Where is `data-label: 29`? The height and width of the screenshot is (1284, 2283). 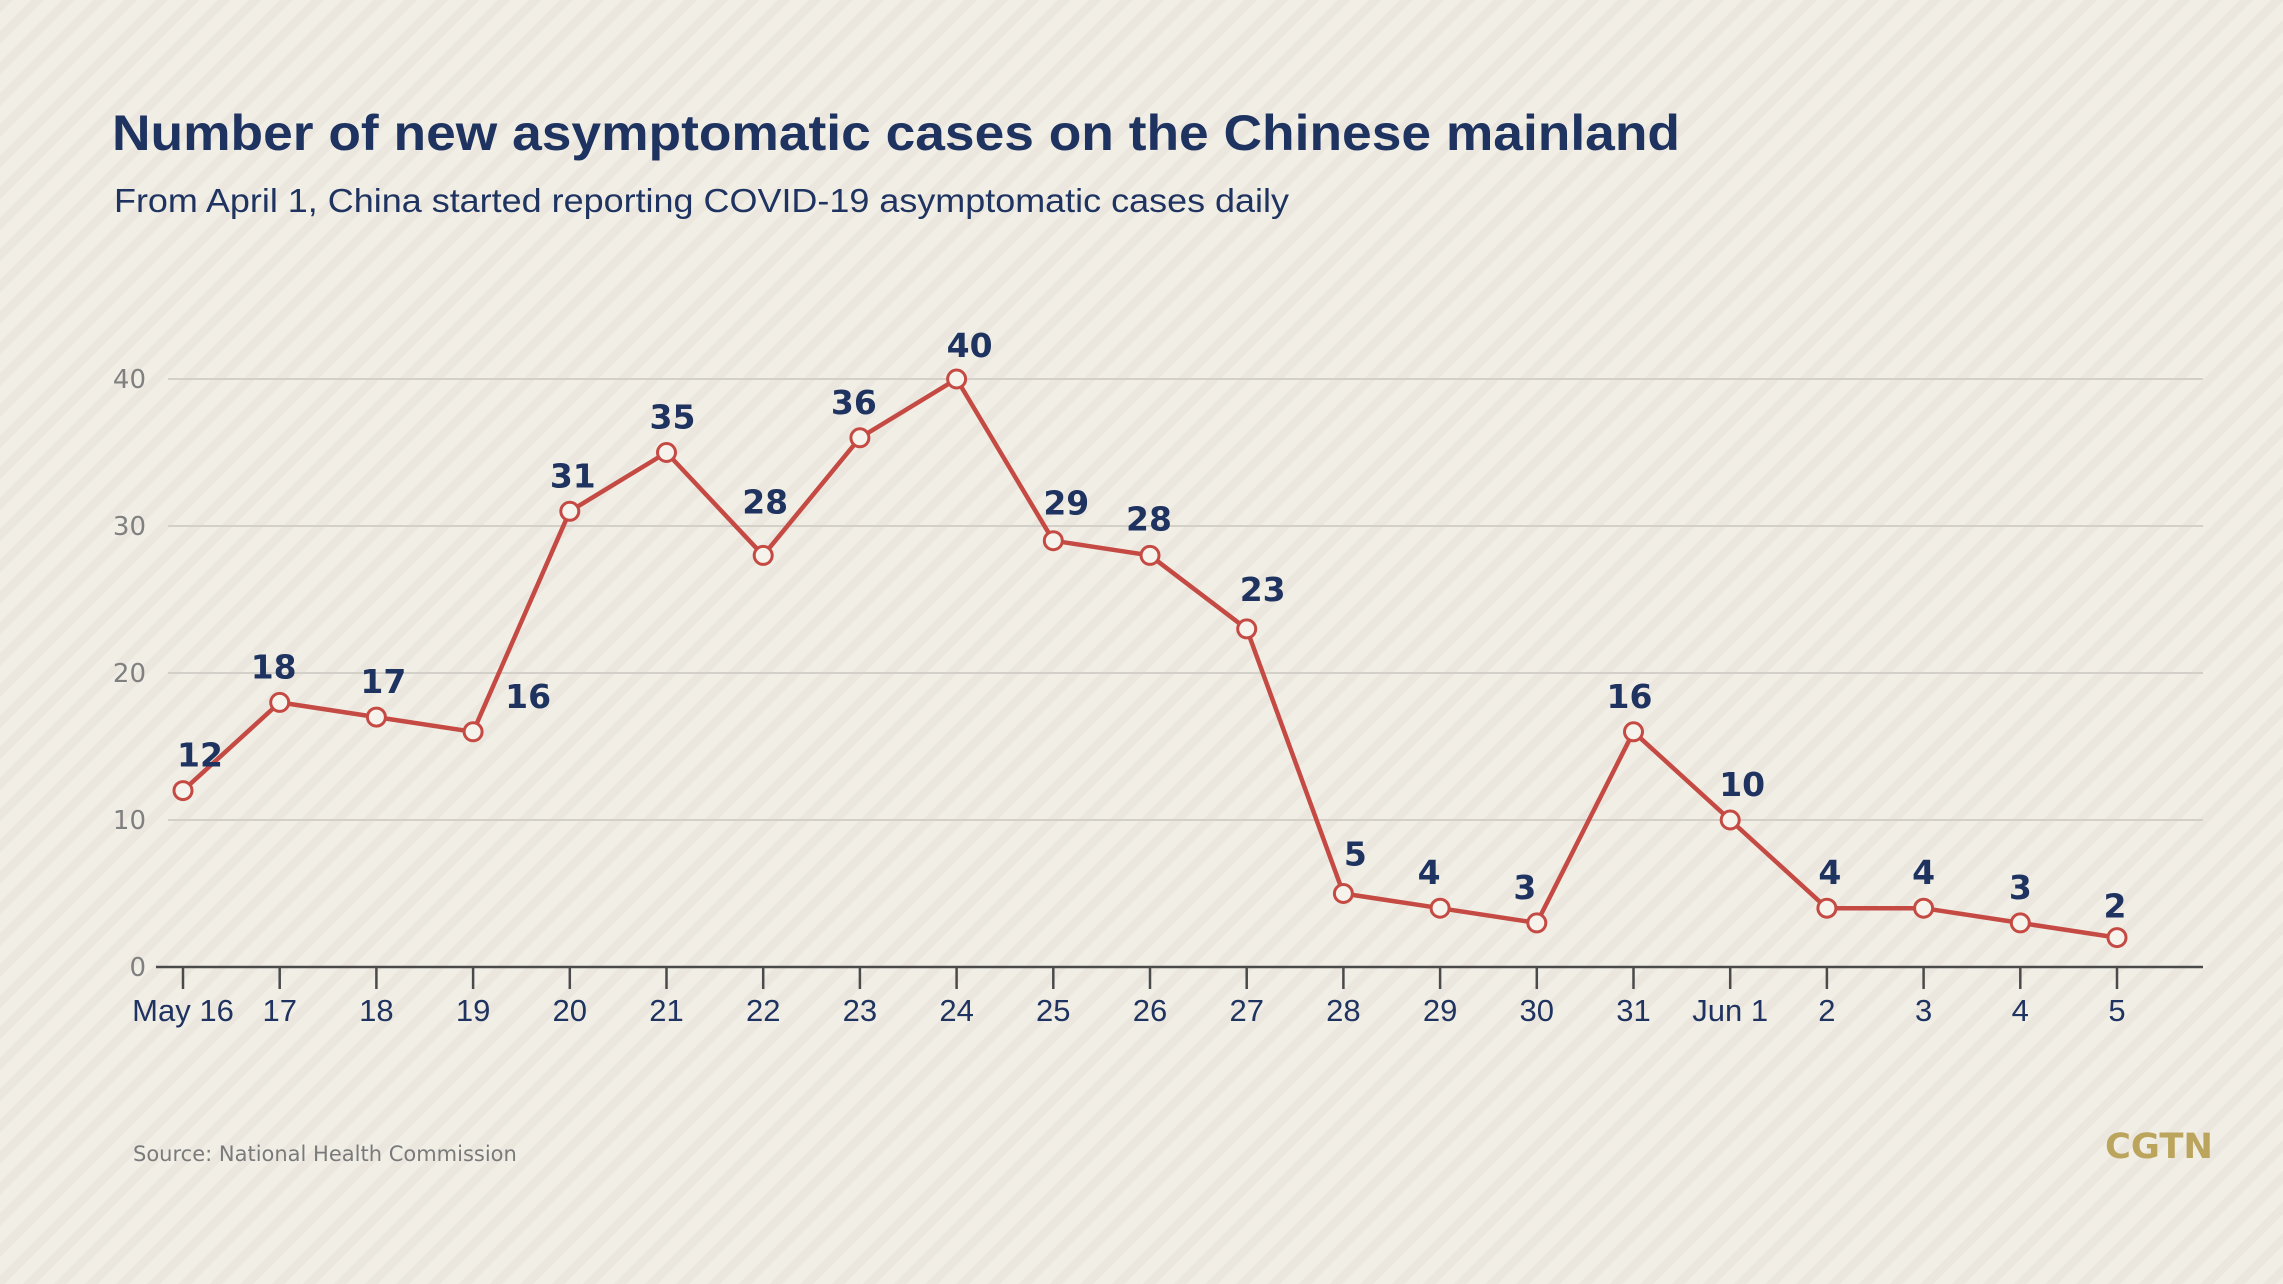
data-label: 29 is located at coordinates (1066, 503).